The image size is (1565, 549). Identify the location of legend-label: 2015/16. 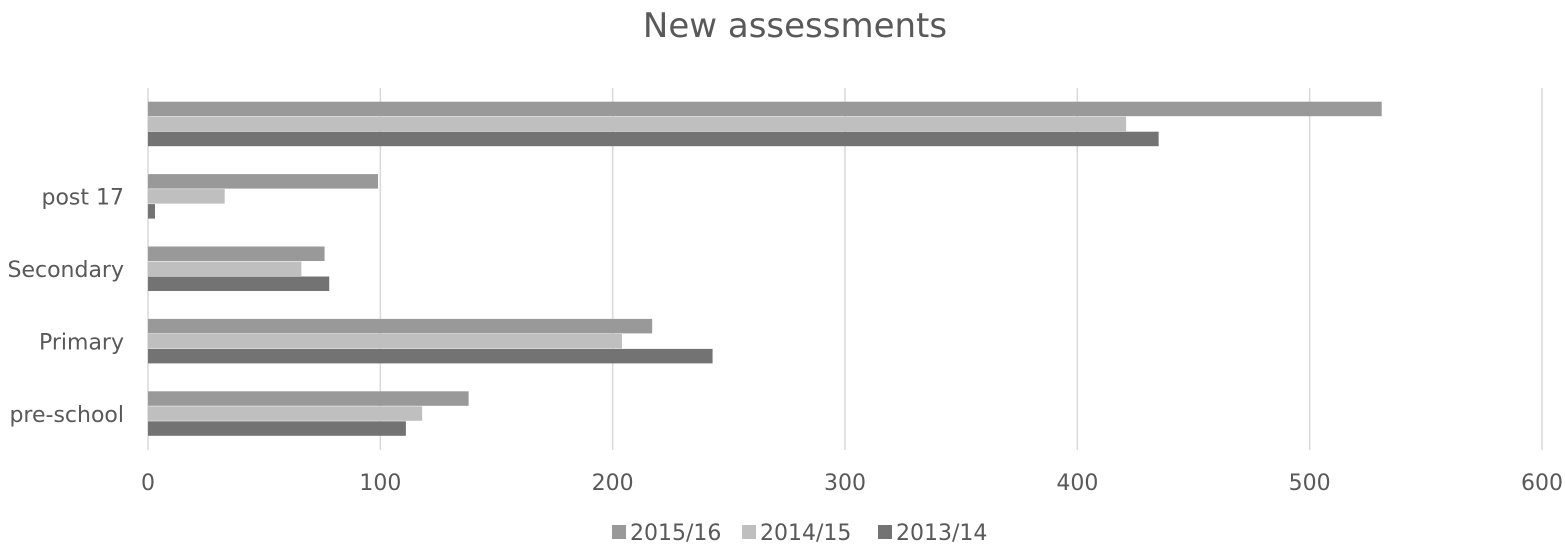
(675, 533).